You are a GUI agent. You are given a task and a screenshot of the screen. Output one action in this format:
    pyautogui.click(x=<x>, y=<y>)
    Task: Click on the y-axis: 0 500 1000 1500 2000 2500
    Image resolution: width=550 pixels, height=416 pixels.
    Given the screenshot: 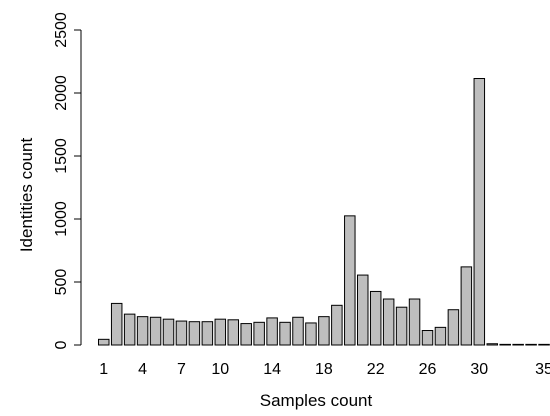 What is the action you would take?
    pyautogui.click(x=67, y=180)
    